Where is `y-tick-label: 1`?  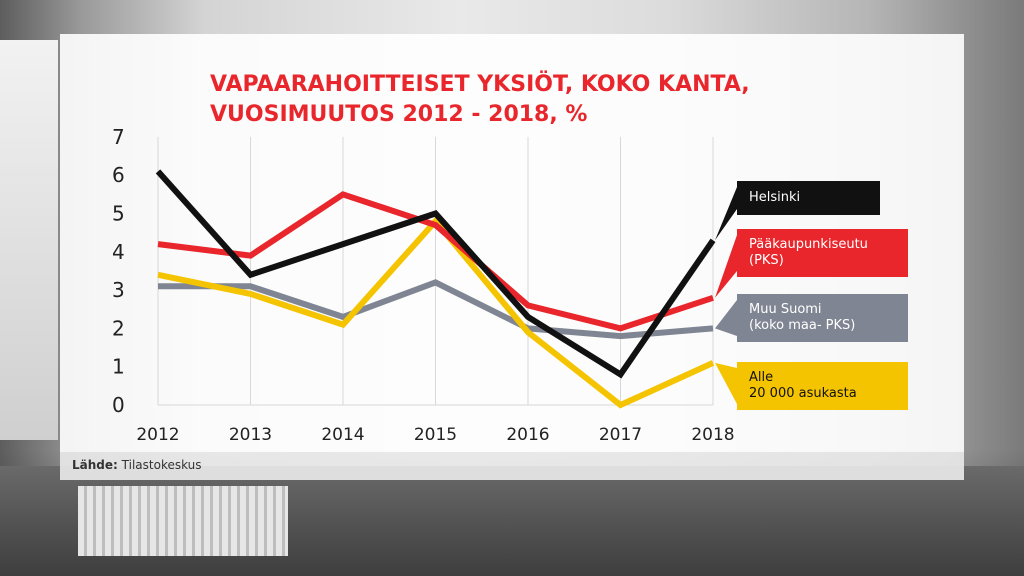
y-tick-label: 1 is located at coordinates (118, 367).